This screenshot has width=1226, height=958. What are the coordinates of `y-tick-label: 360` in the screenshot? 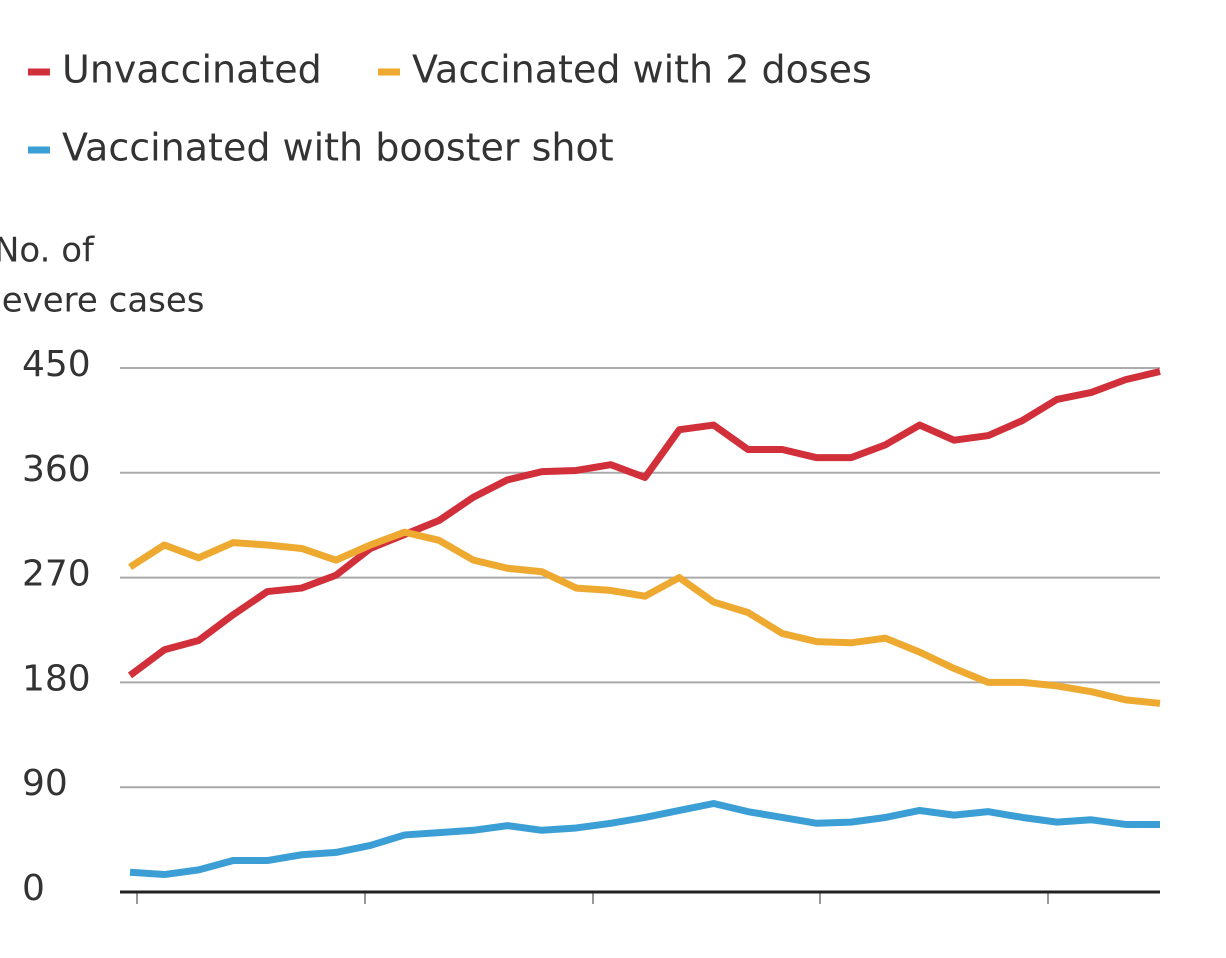 It's located at (56, 469).